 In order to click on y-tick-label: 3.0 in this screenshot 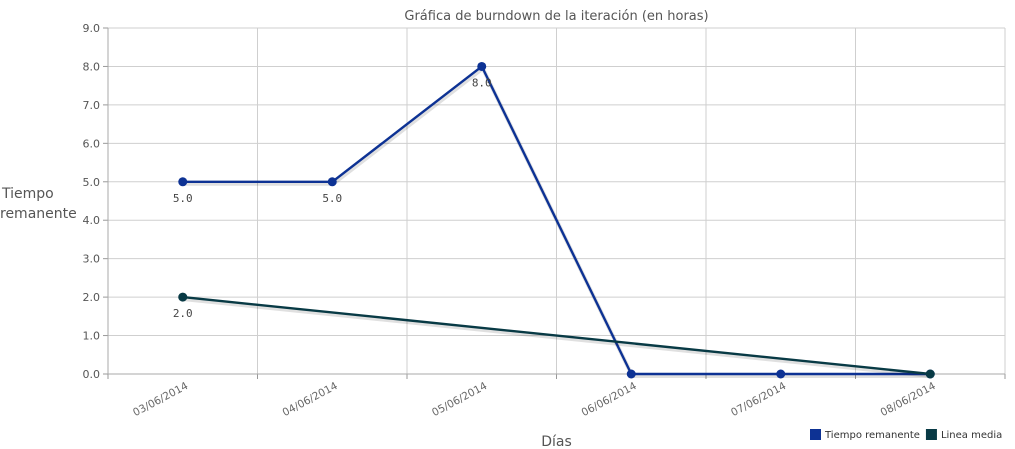, I will do `click(92, 259)`.